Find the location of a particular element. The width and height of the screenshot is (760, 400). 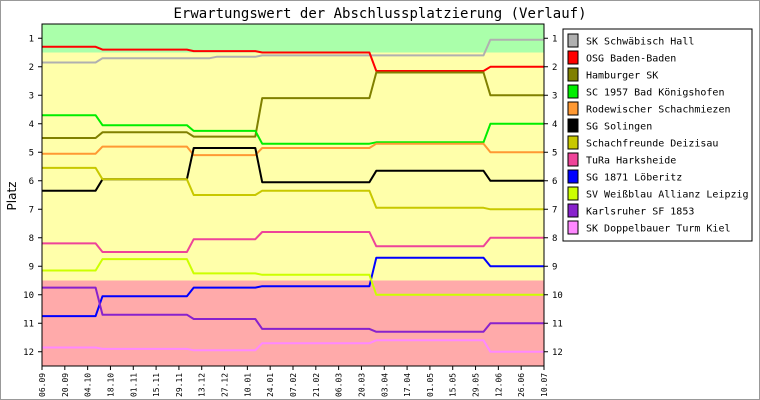

x-tick-label-14: 20.03 is located at coordinates (361, 385).